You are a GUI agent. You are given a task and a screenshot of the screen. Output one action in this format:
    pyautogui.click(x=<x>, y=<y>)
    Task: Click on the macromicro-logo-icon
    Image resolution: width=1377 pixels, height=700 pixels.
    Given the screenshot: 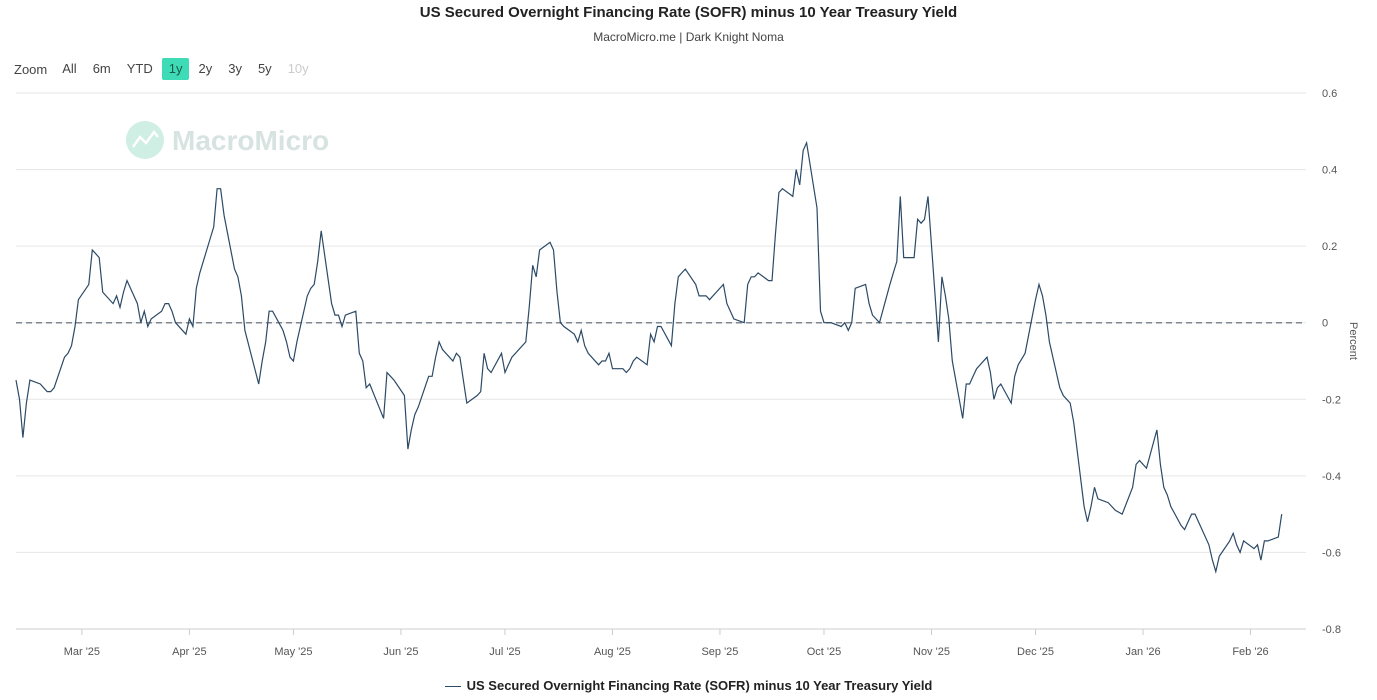 What is the action you would take?
    pyautogui.click(x=145, y=140)
    